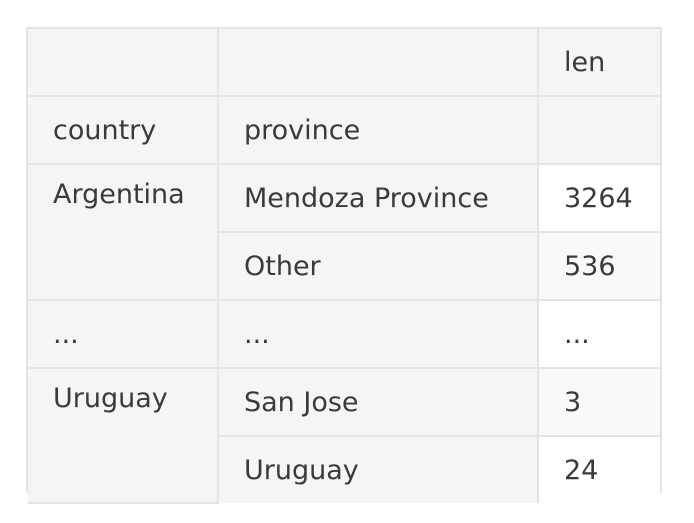  What do you see at coordinates (598, 469) in the screenshot?
I see `len-value-cell: 24` at bounding box center [598, 469].